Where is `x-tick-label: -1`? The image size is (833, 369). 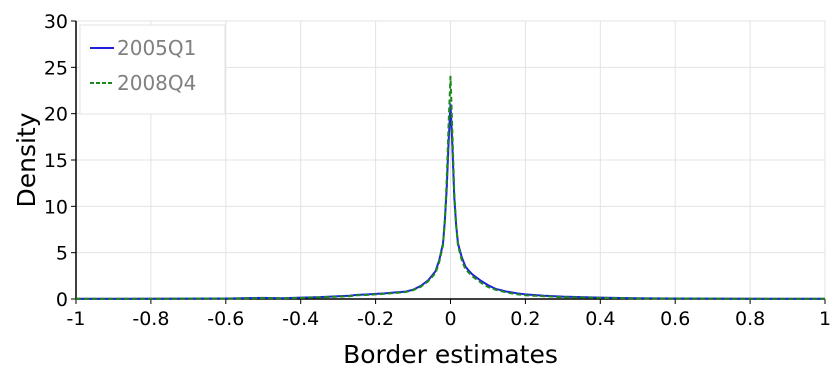 x-tick-label: -1 is located at coordinates (76, 319).